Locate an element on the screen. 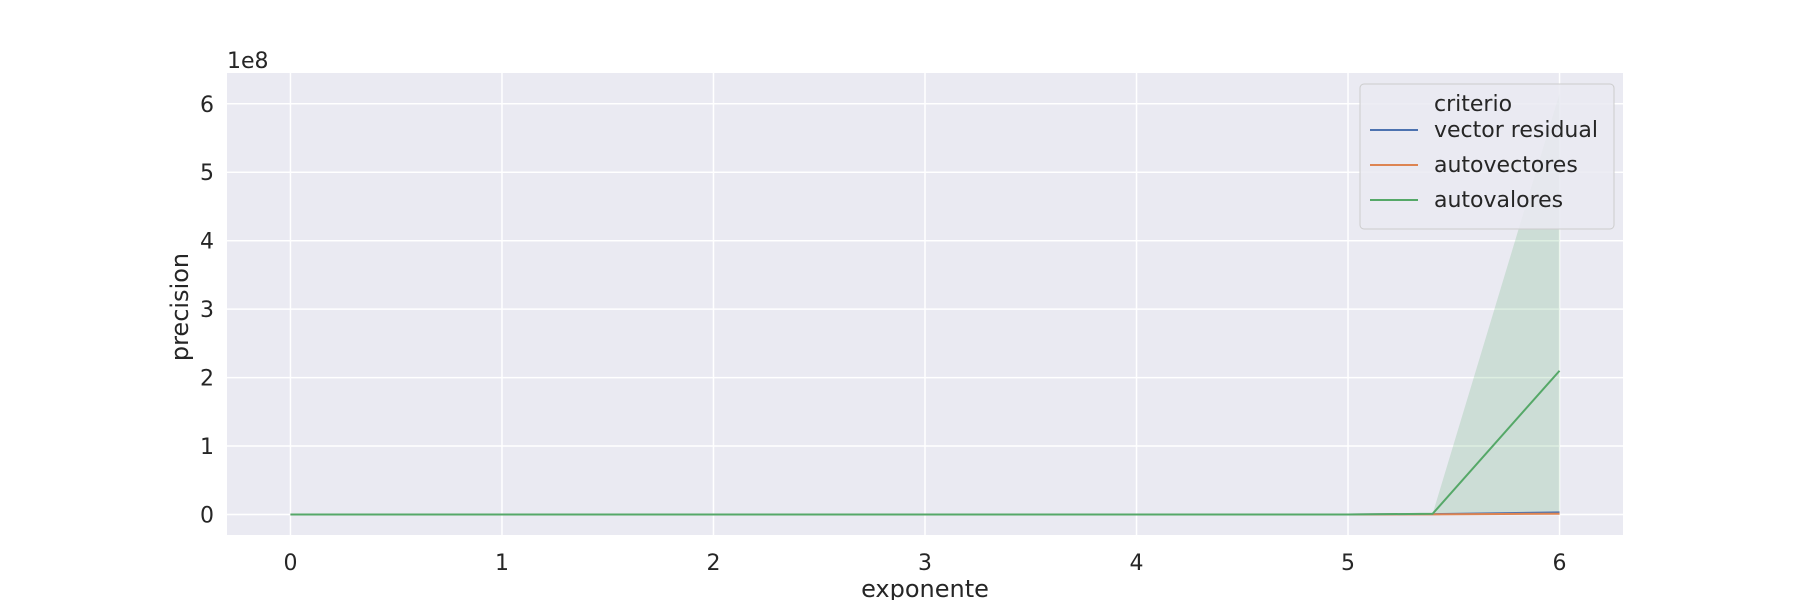 This screenshot has height=600, width=1800. legend-title: criterio is located at coordinates (1473, 104).